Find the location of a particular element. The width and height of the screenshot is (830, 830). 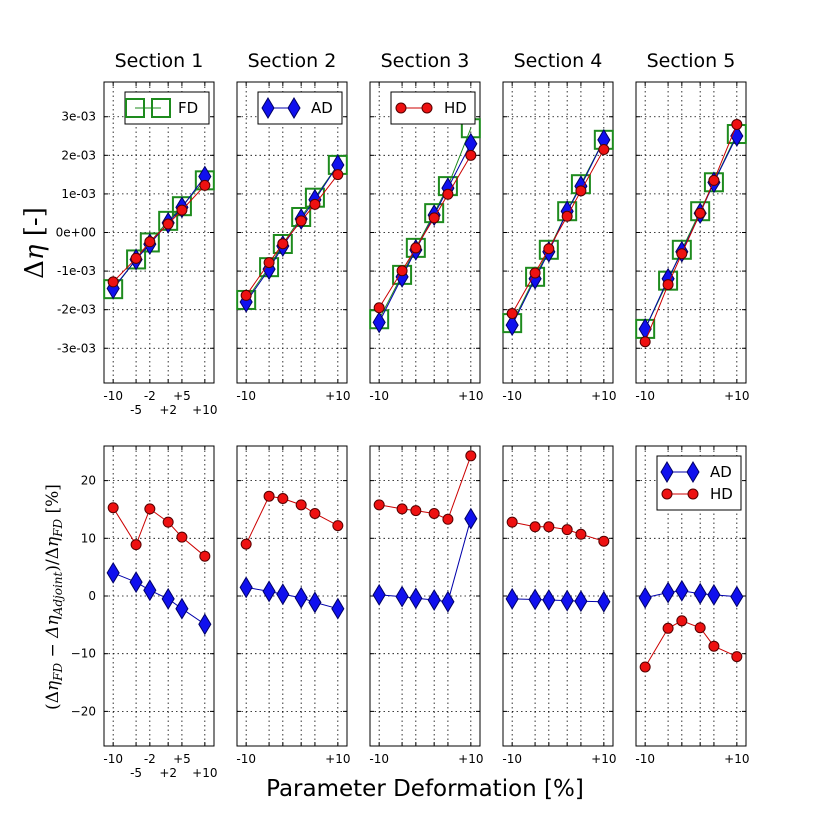

y-tick-label: −20 is located at coordinates (83, 711).